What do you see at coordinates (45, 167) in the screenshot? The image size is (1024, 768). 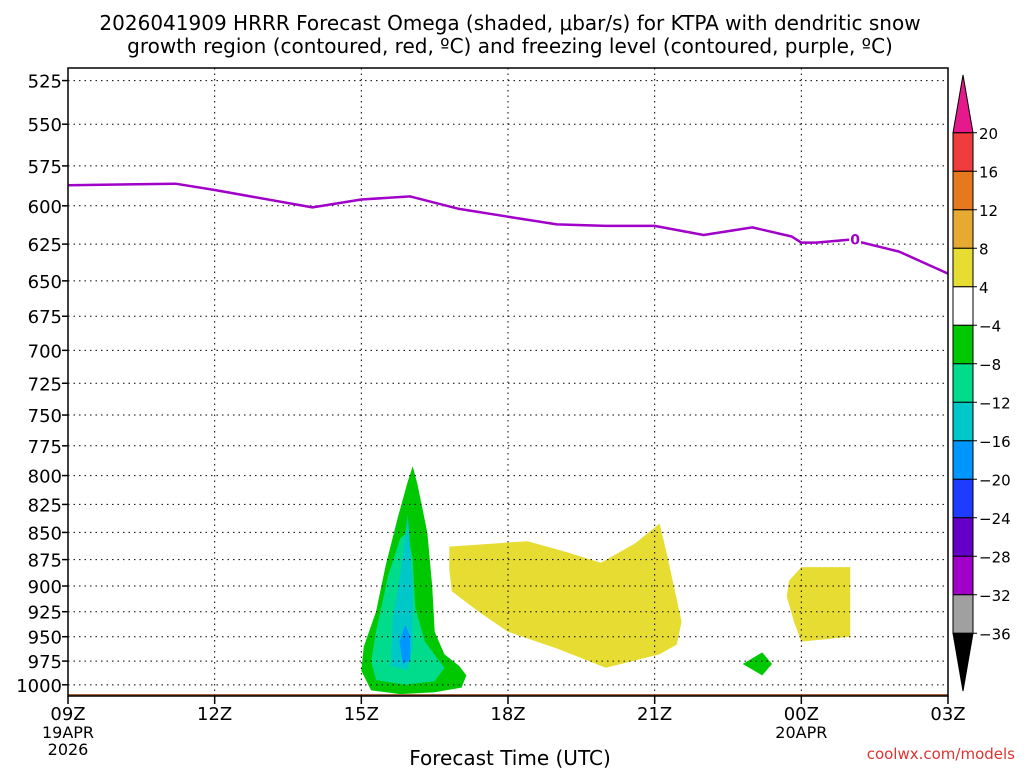 I see `y-tick-label: 575` at bounding box center [45, 167].